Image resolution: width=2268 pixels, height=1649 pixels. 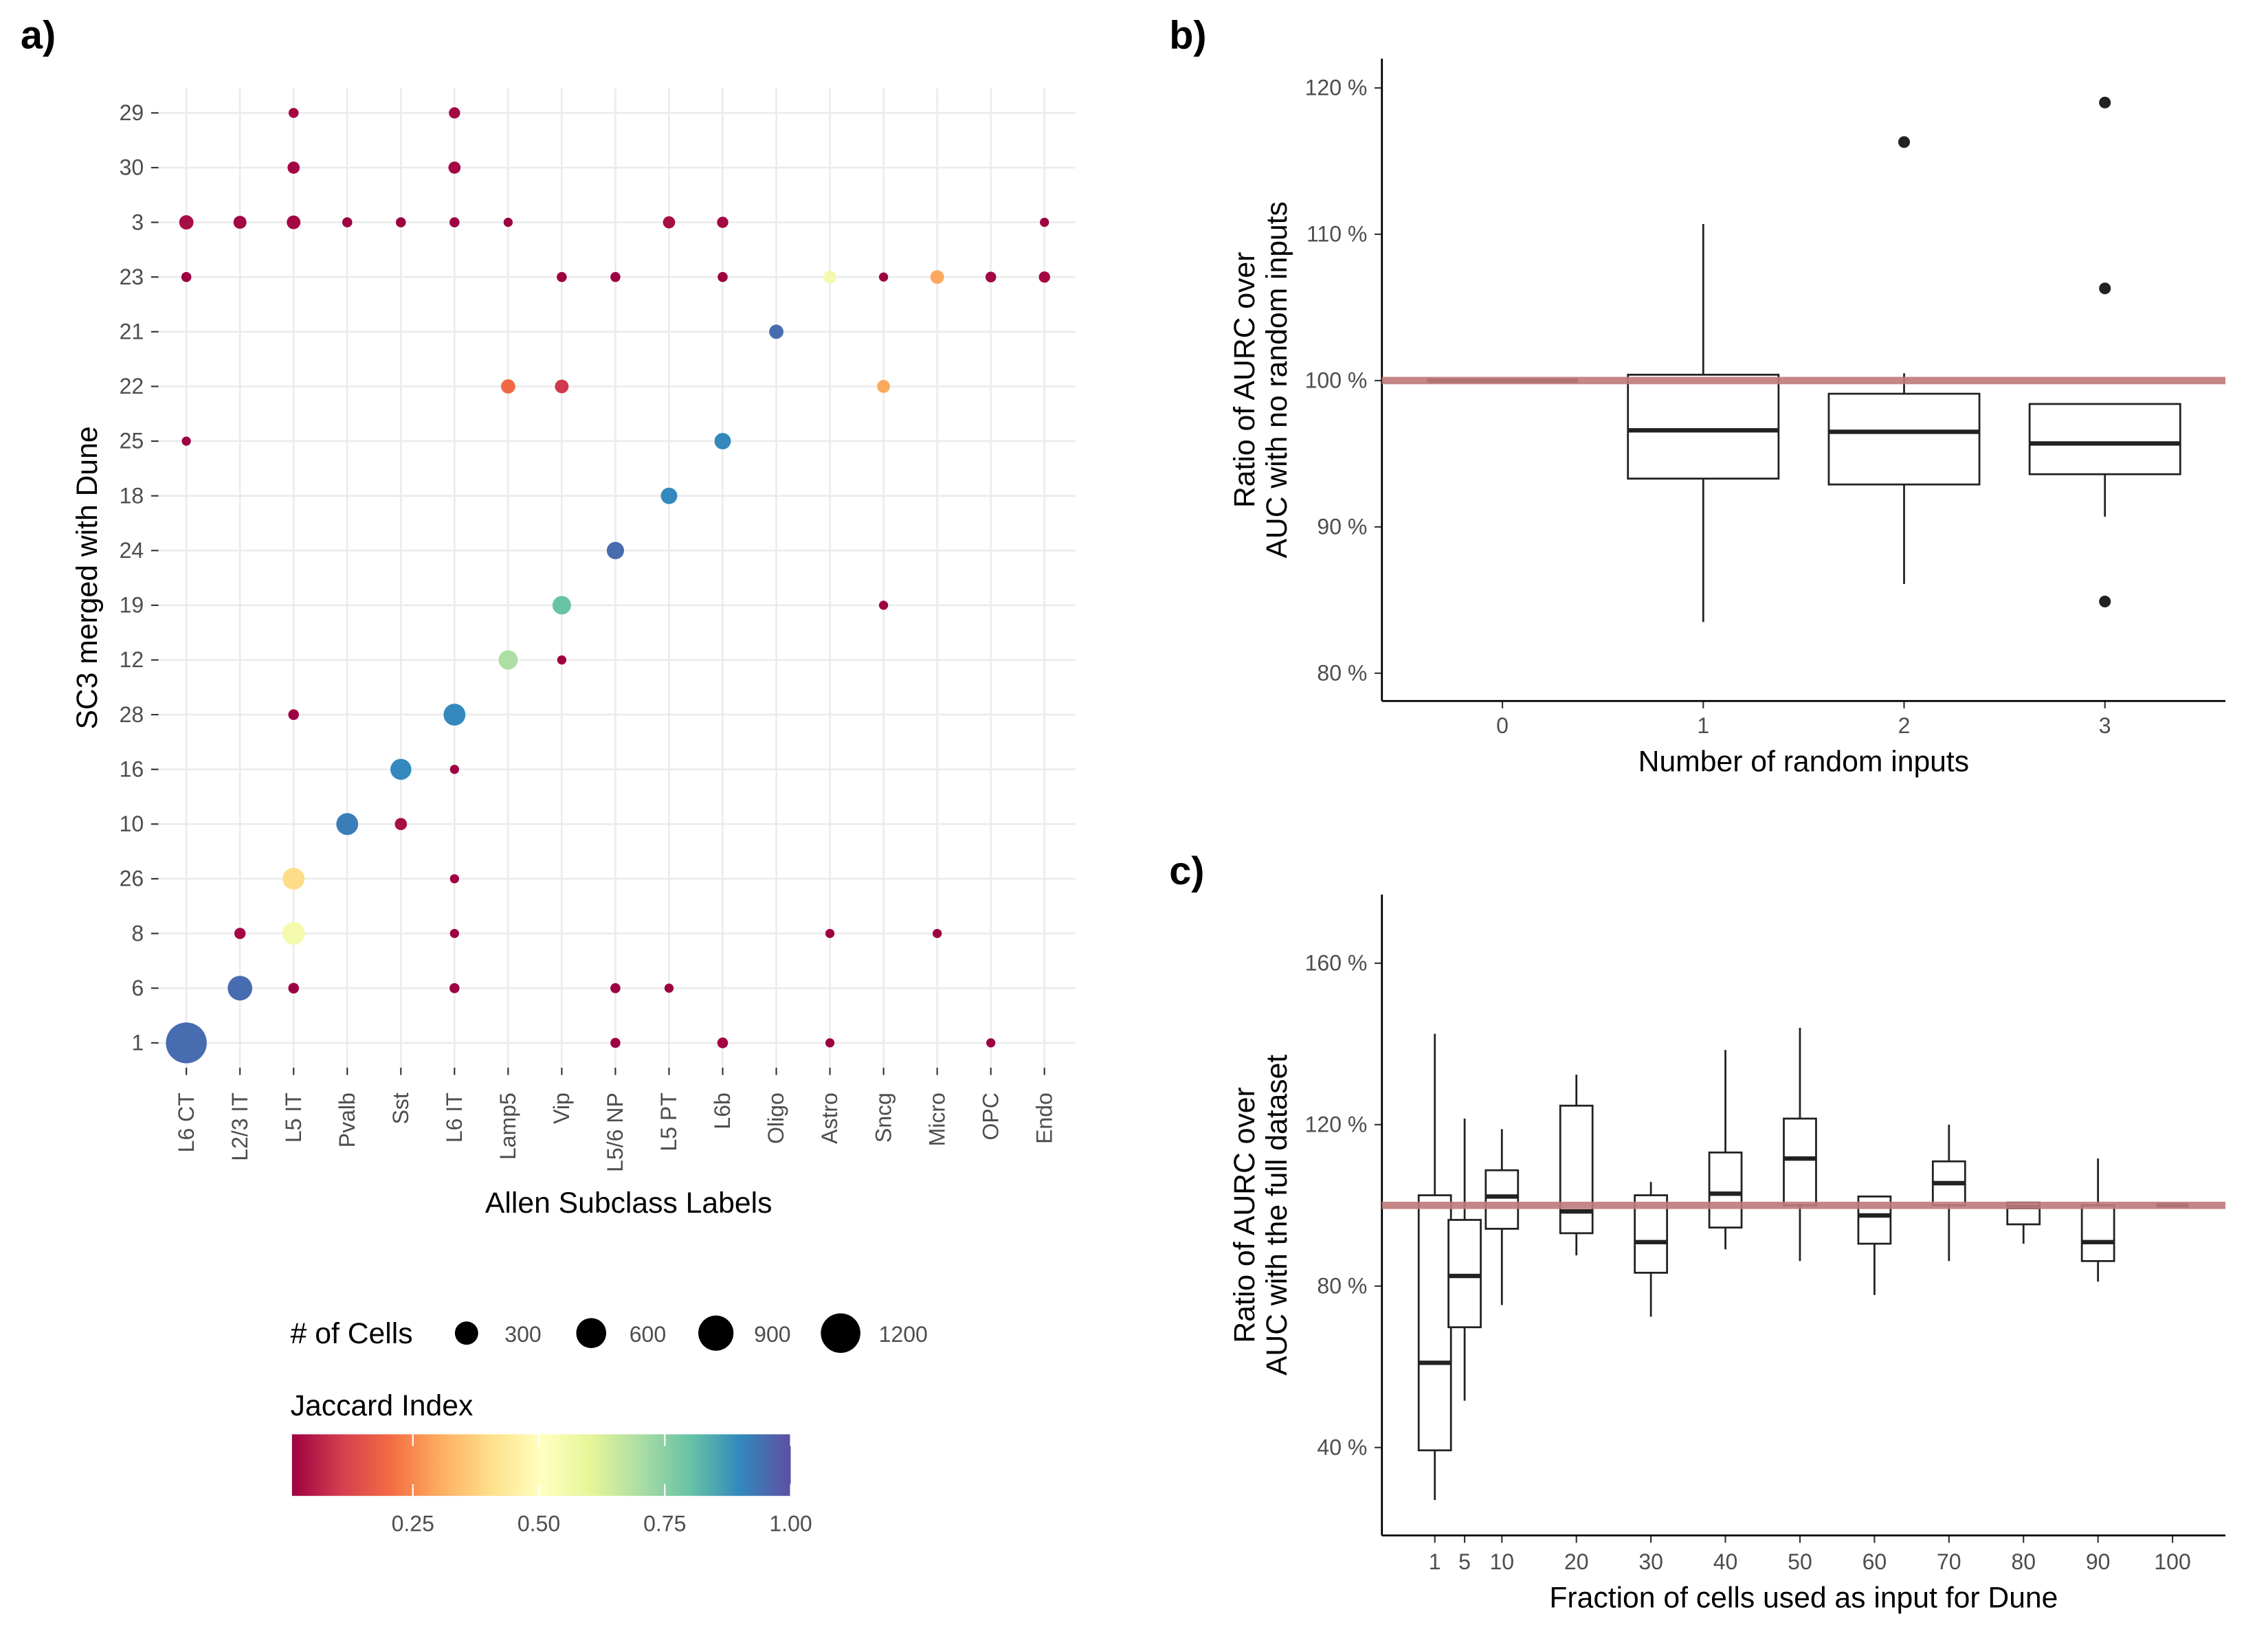 What do you see at coordinates (1336, 381) in the screenshot?
I see `y-tick-label: 100 %` at bounding box center [1336, 381].